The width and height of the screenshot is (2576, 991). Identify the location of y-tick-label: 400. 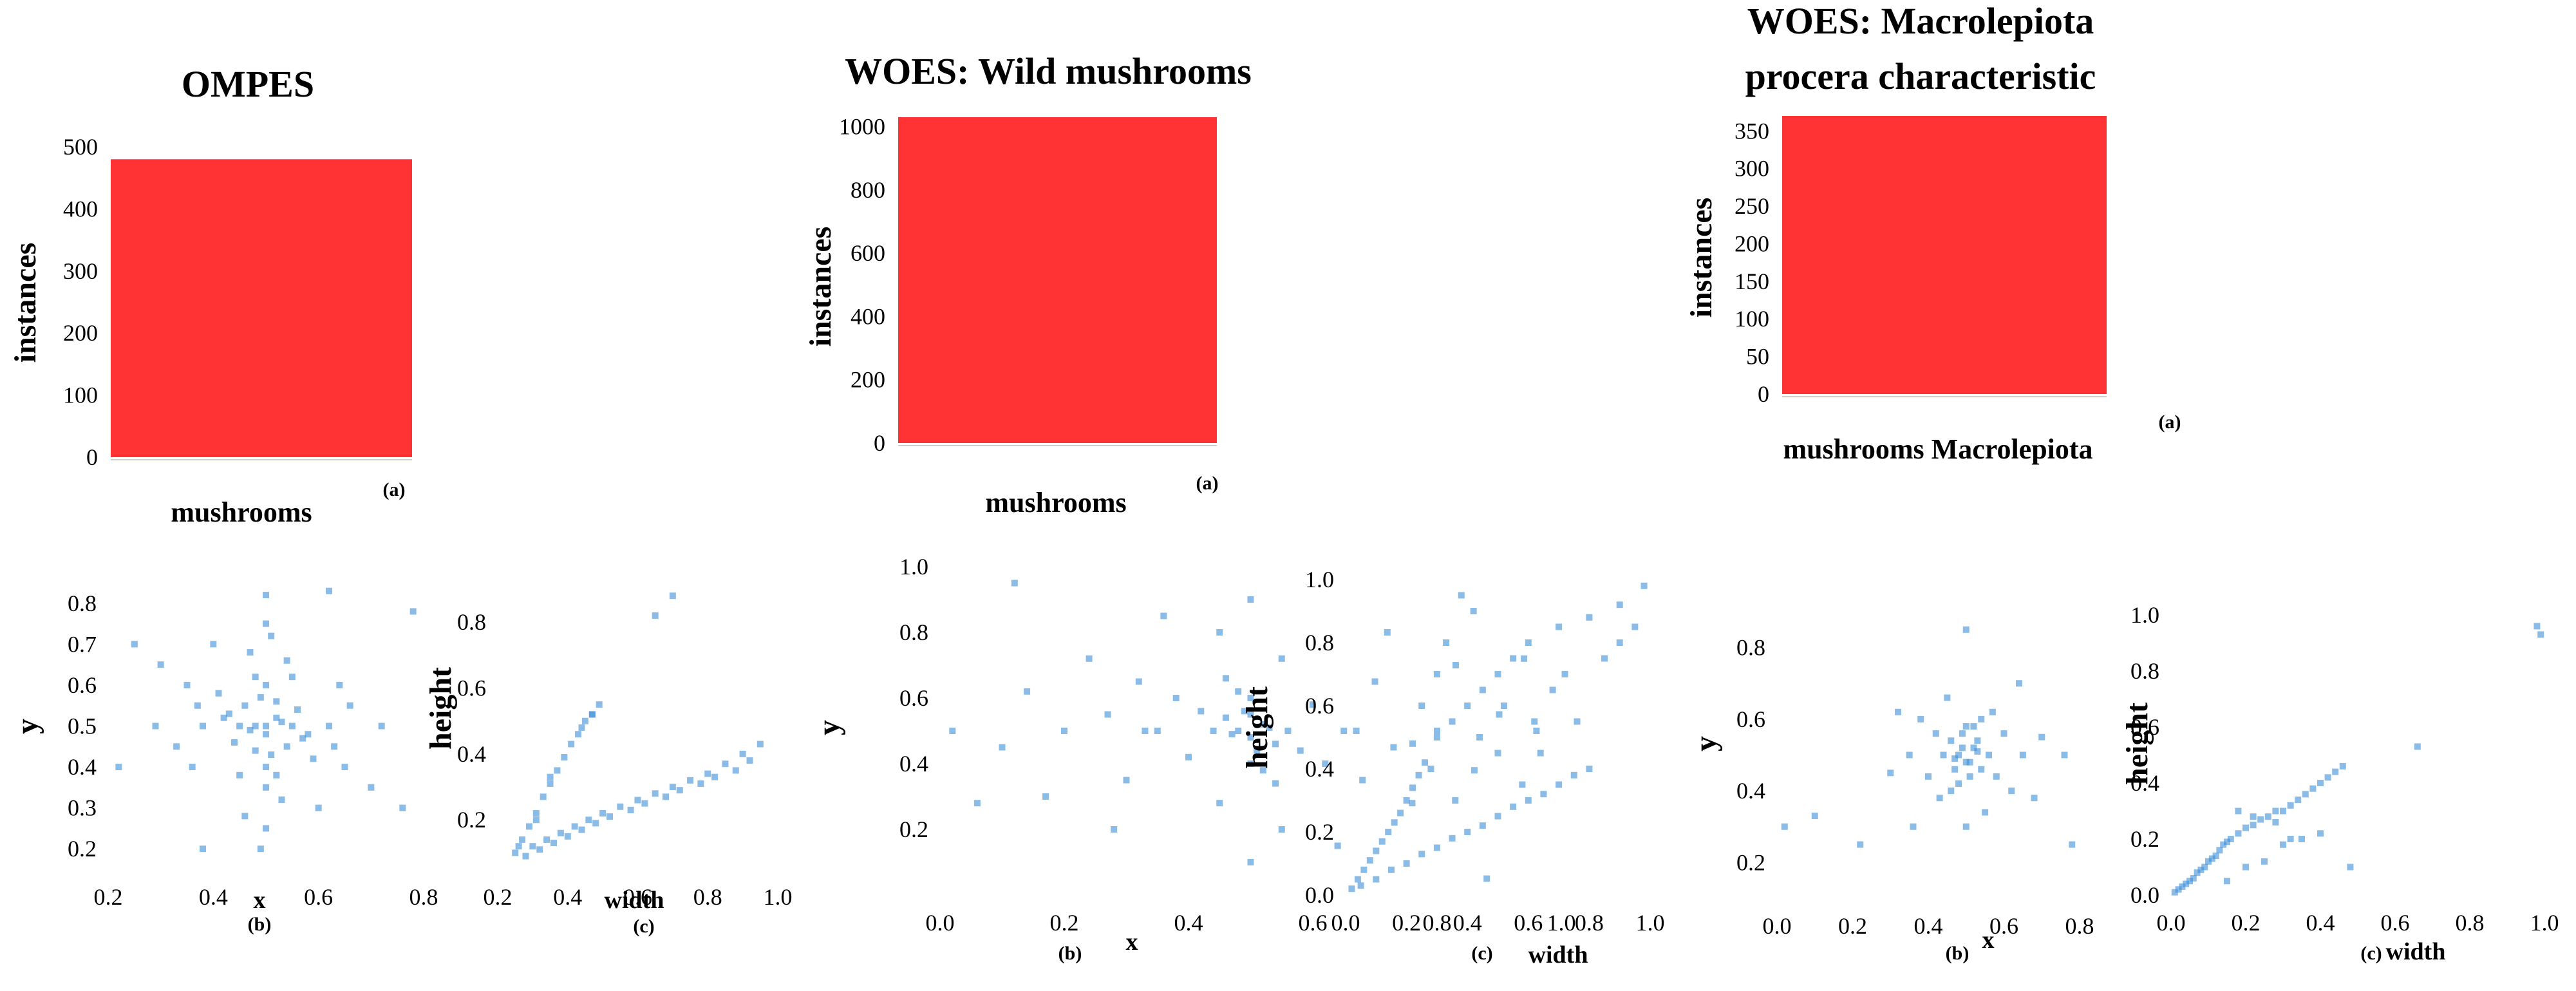
(868, 316).